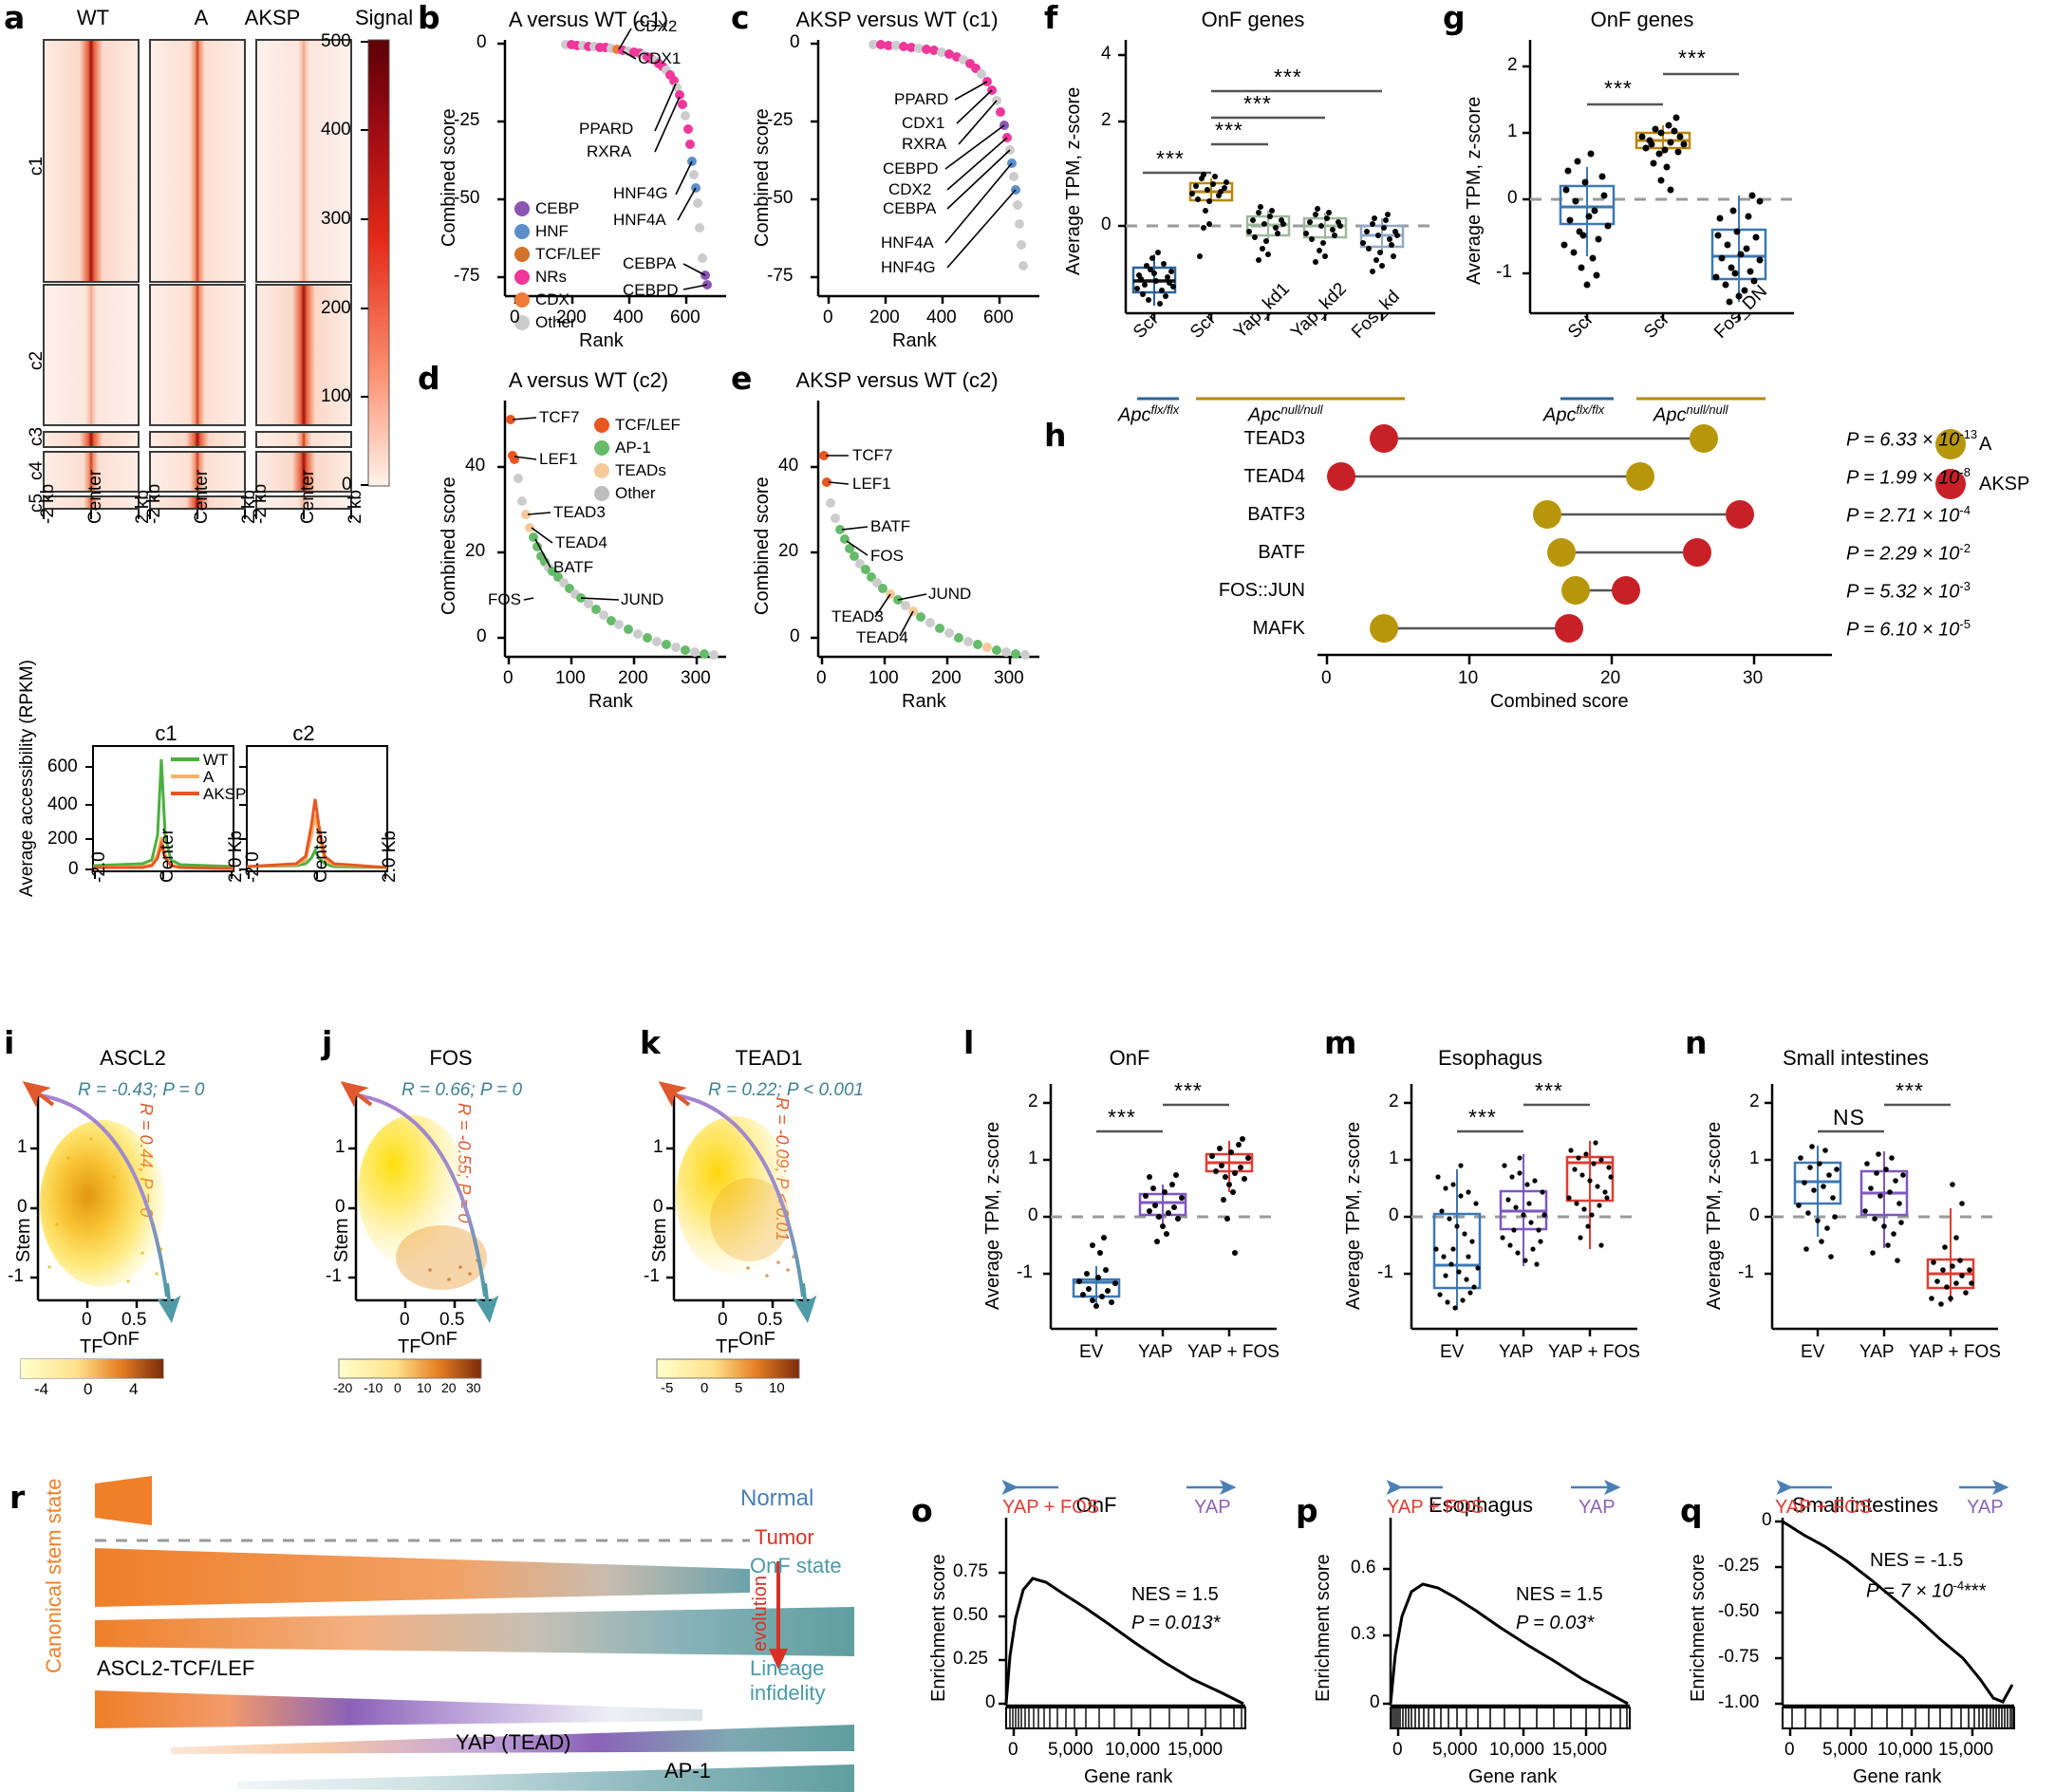 This screenshot has height=1792, width=2055. Describe the element at coordinates (1555, 1623) in the screenshot. I see `panel-p-pval: P = 0.03*` at that location.